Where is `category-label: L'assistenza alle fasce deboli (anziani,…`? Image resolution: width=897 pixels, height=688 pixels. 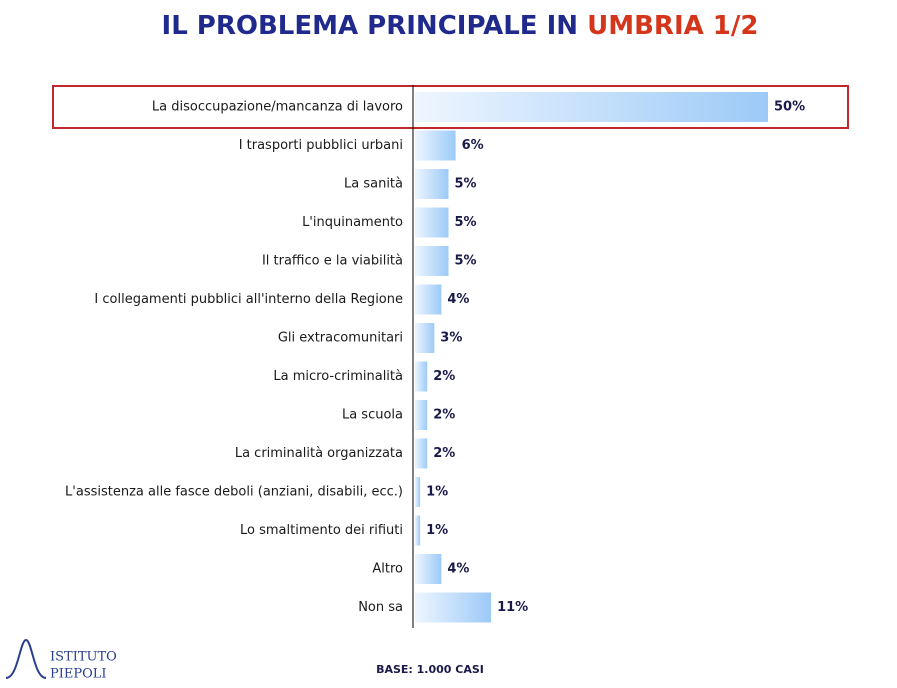 category-label: L'assistenza alle fasce deboli (anziani,… is located at coordinates (234, 492).